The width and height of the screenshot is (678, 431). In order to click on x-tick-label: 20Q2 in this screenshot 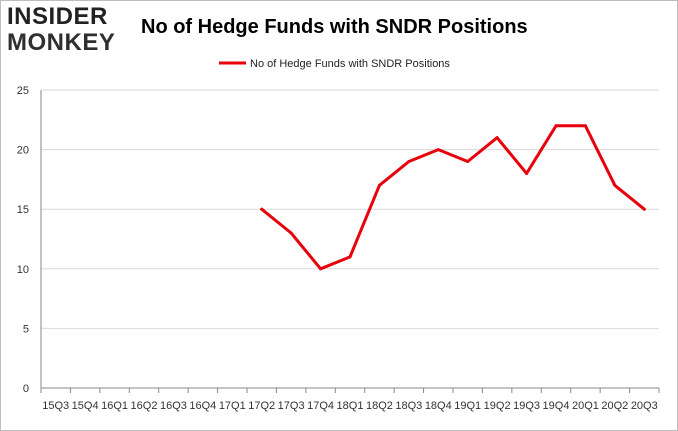, I will do `click(614, 406)`.